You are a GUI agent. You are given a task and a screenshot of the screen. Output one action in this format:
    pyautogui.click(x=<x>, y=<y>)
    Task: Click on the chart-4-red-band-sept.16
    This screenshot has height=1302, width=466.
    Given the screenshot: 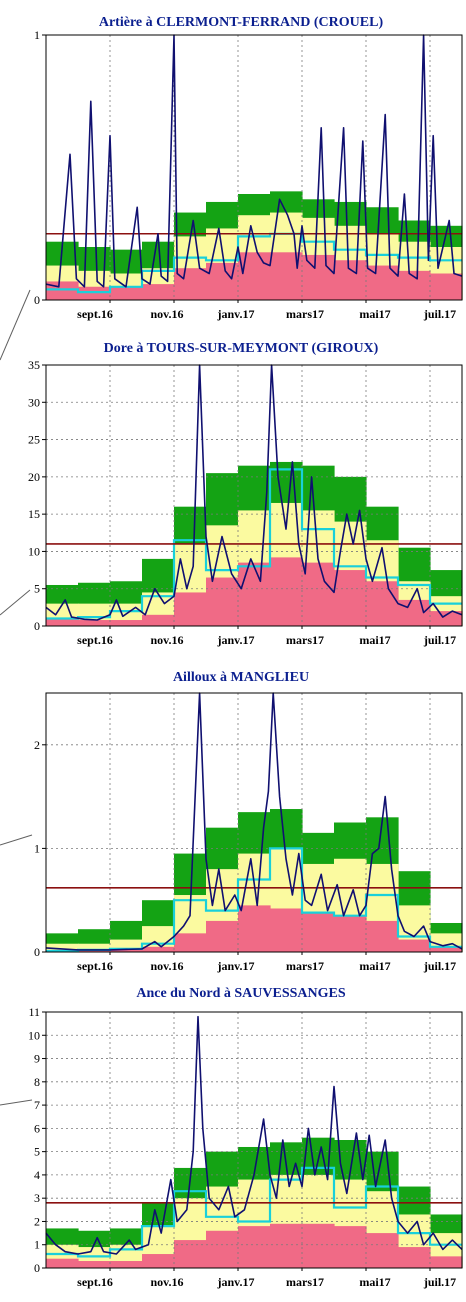 What is the action you would take?
    pyautogui.click(x=126, y=1264)
    